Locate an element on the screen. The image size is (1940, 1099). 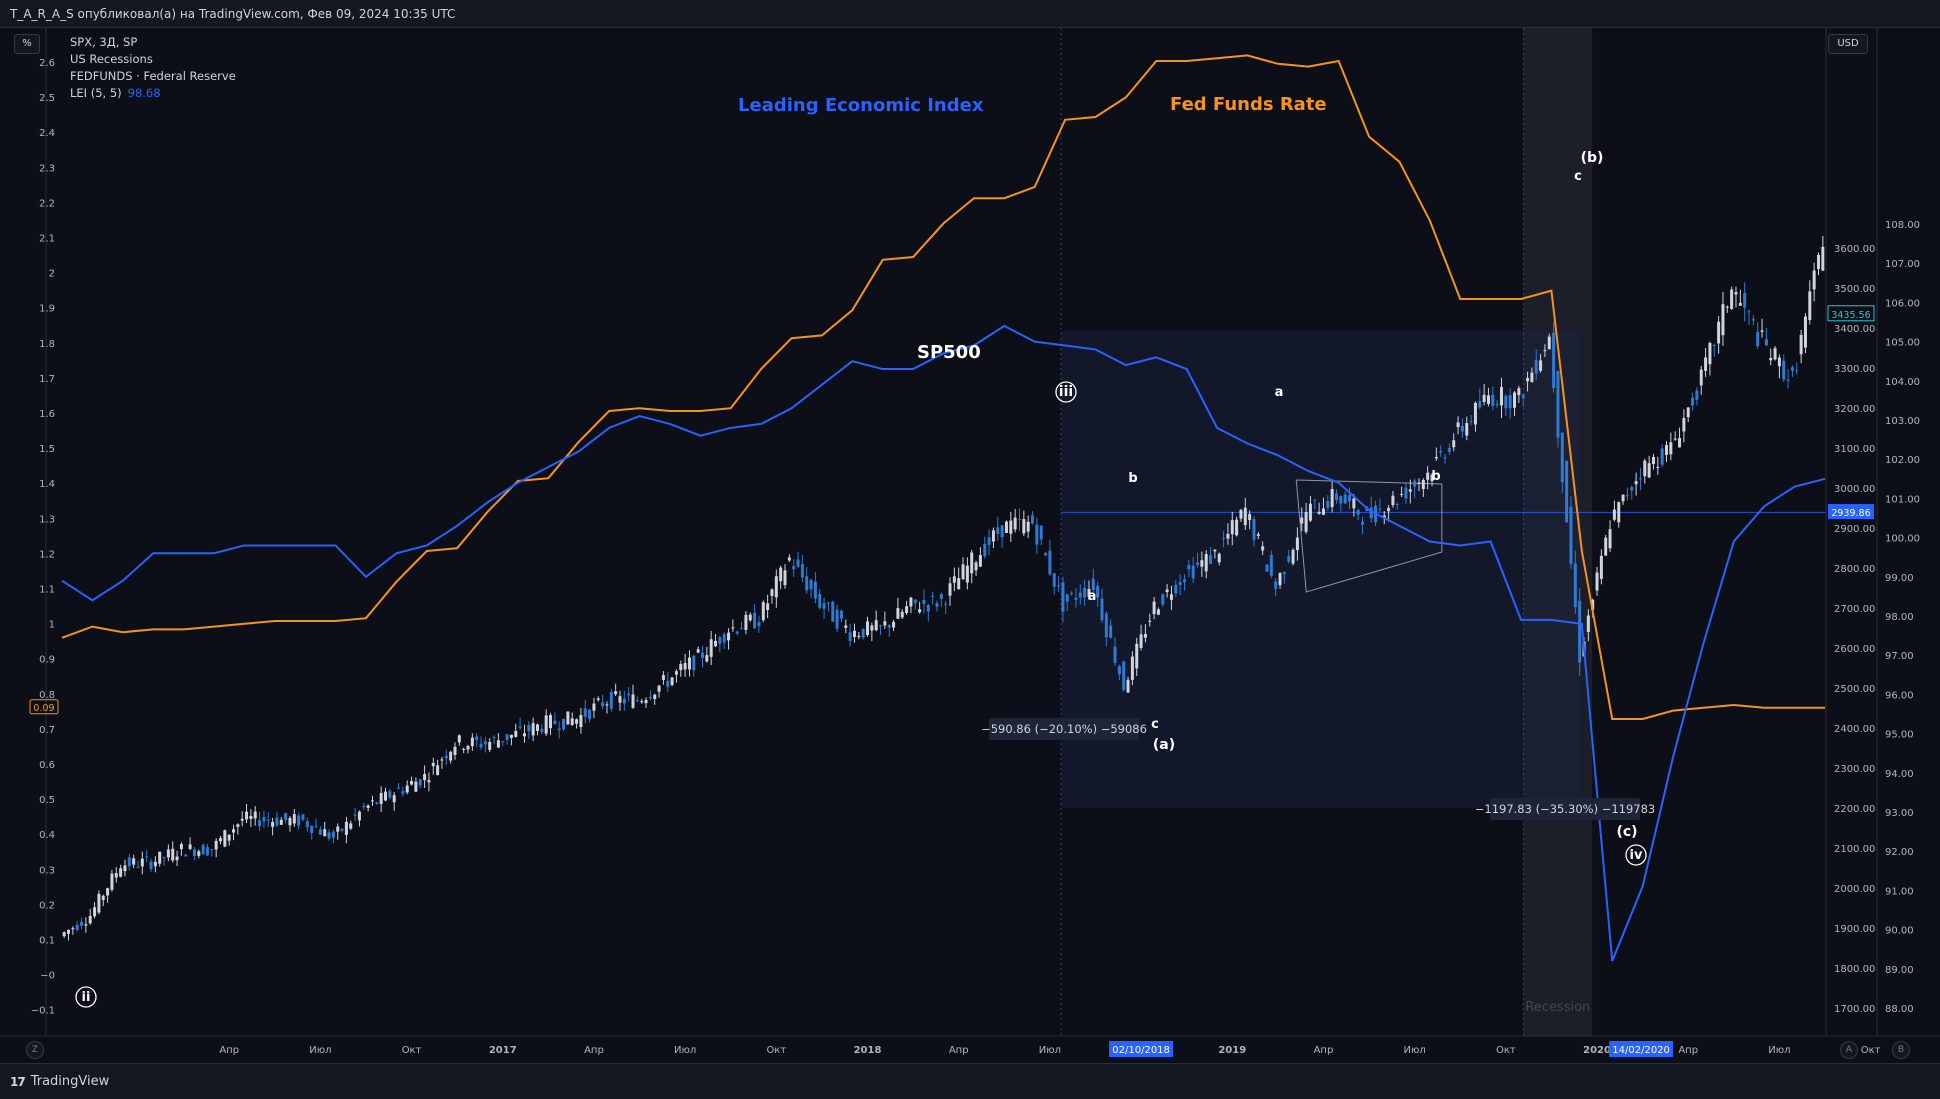
measure-label-2-text: −1197.83 (−35.30%) −119783 is located at coordinates (1565, 809).